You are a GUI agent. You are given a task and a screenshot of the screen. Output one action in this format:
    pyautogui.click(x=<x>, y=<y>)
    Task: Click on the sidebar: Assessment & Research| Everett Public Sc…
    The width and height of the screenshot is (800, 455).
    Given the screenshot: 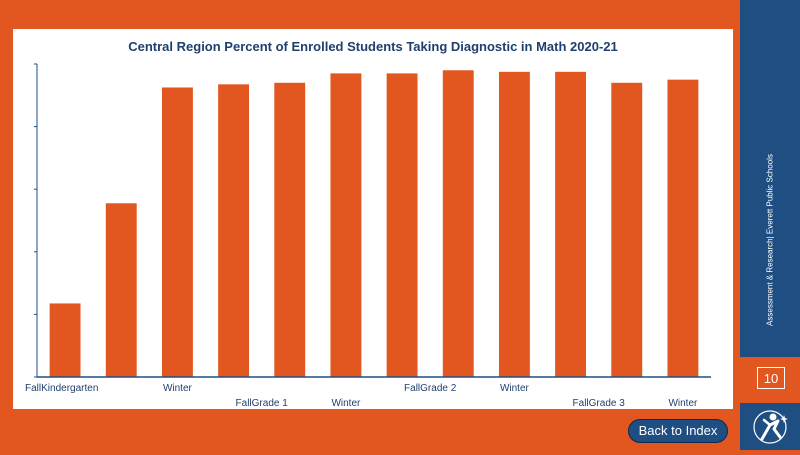 What is the action you would take?
    pyautogui.click(x=770, y=225)
    